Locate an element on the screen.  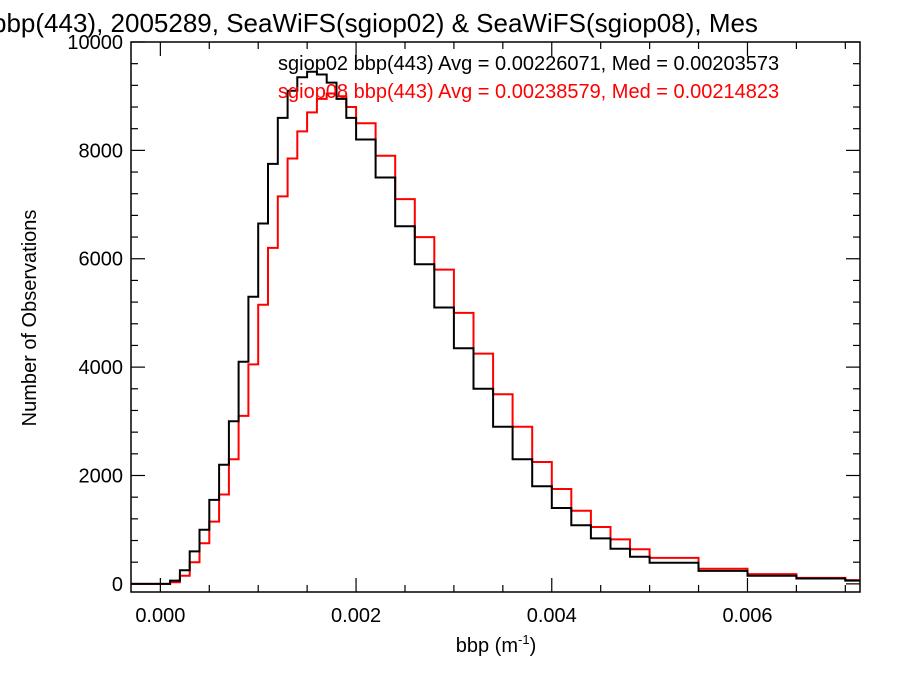
x-axis-label-end: ) is located at coordinates (533, 646).